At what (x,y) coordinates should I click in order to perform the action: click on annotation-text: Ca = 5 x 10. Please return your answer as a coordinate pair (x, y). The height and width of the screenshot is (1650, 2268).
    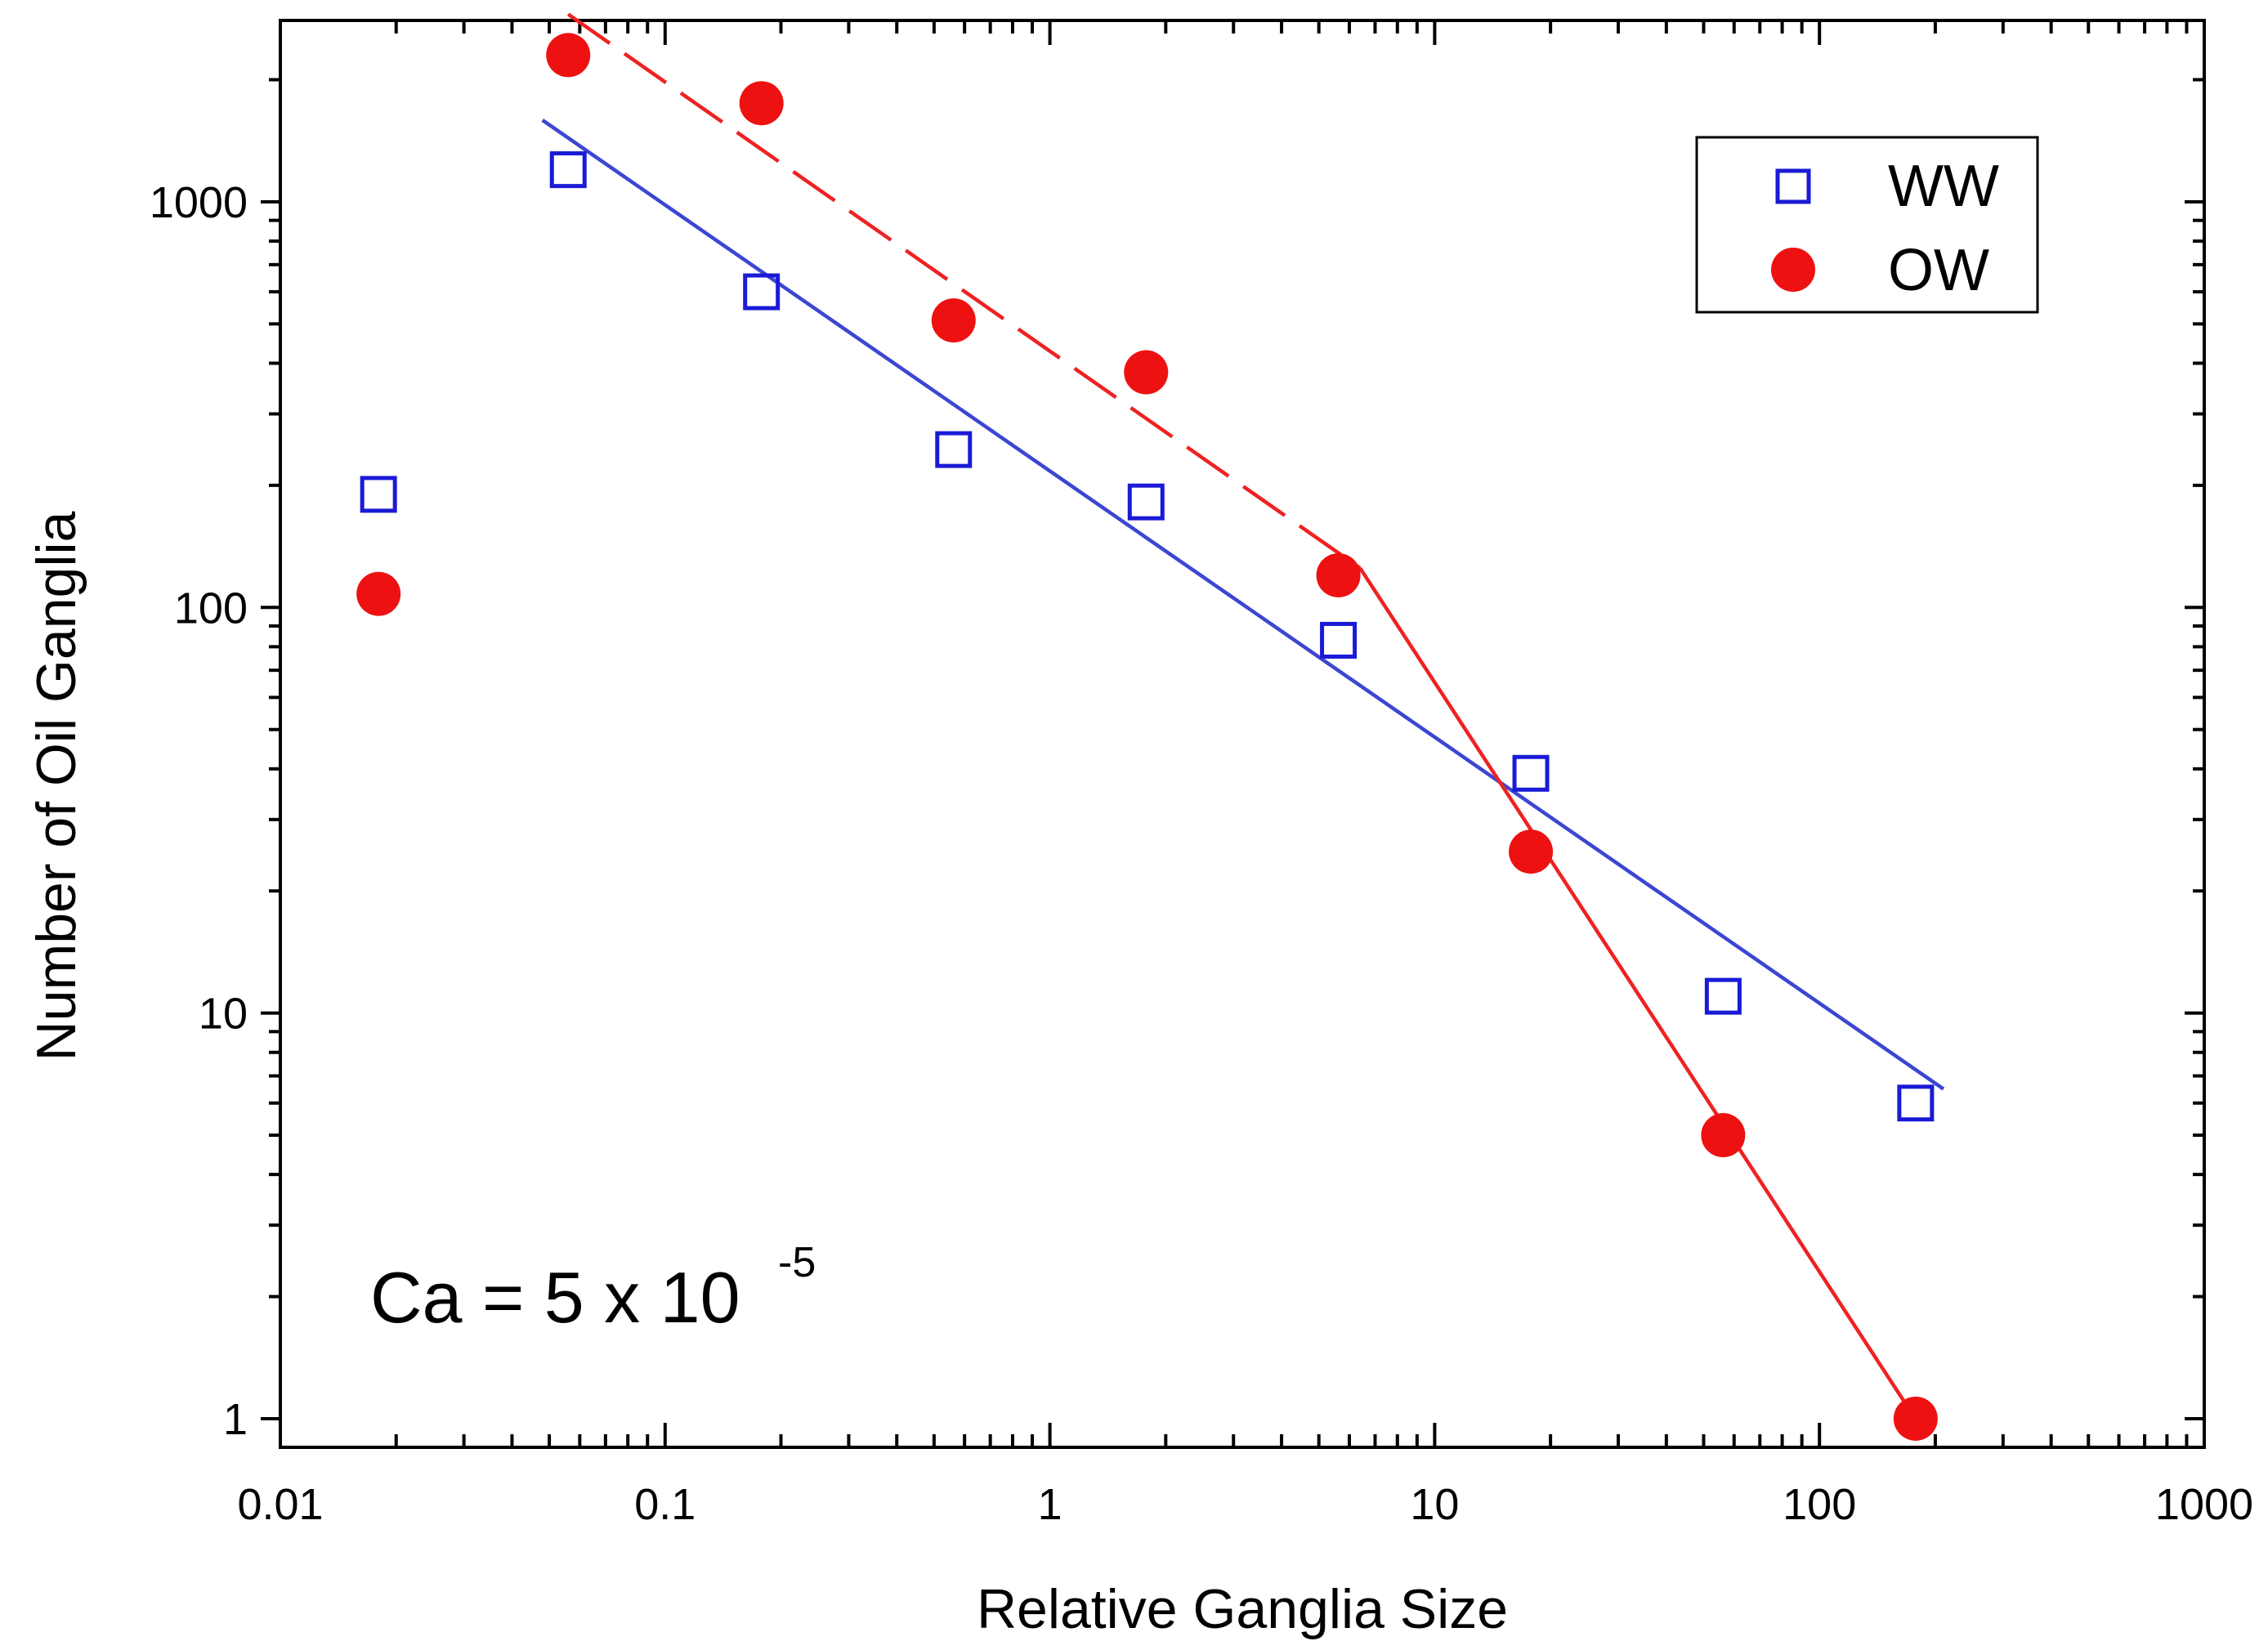
    Looking at the image, I should click on (555, 1297).